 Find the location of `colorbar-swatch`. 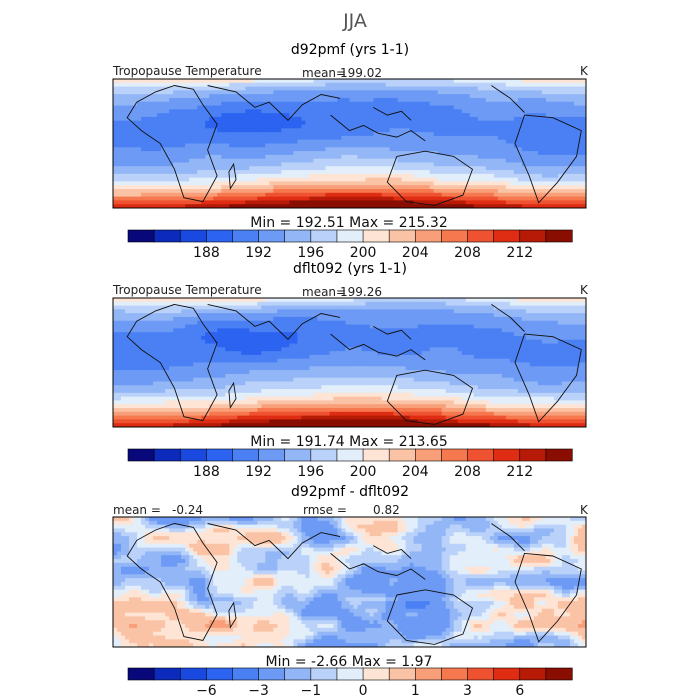

colorbar-swatch is located at coordinates (246, 236).